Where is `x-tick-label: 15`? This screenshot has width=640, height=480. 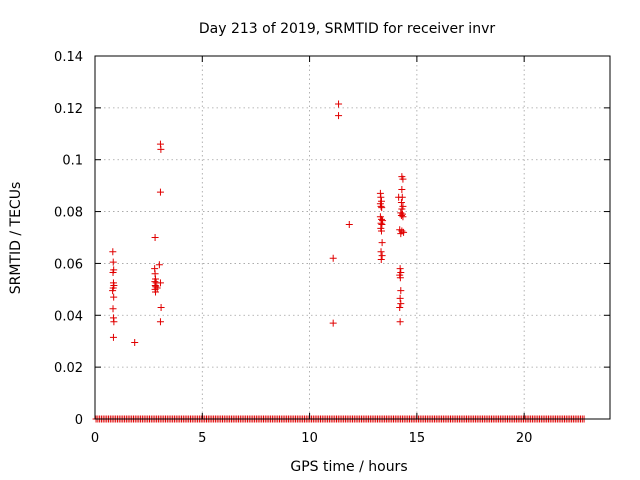 x-tick-label: 15 is located at coordinates (417, 438).